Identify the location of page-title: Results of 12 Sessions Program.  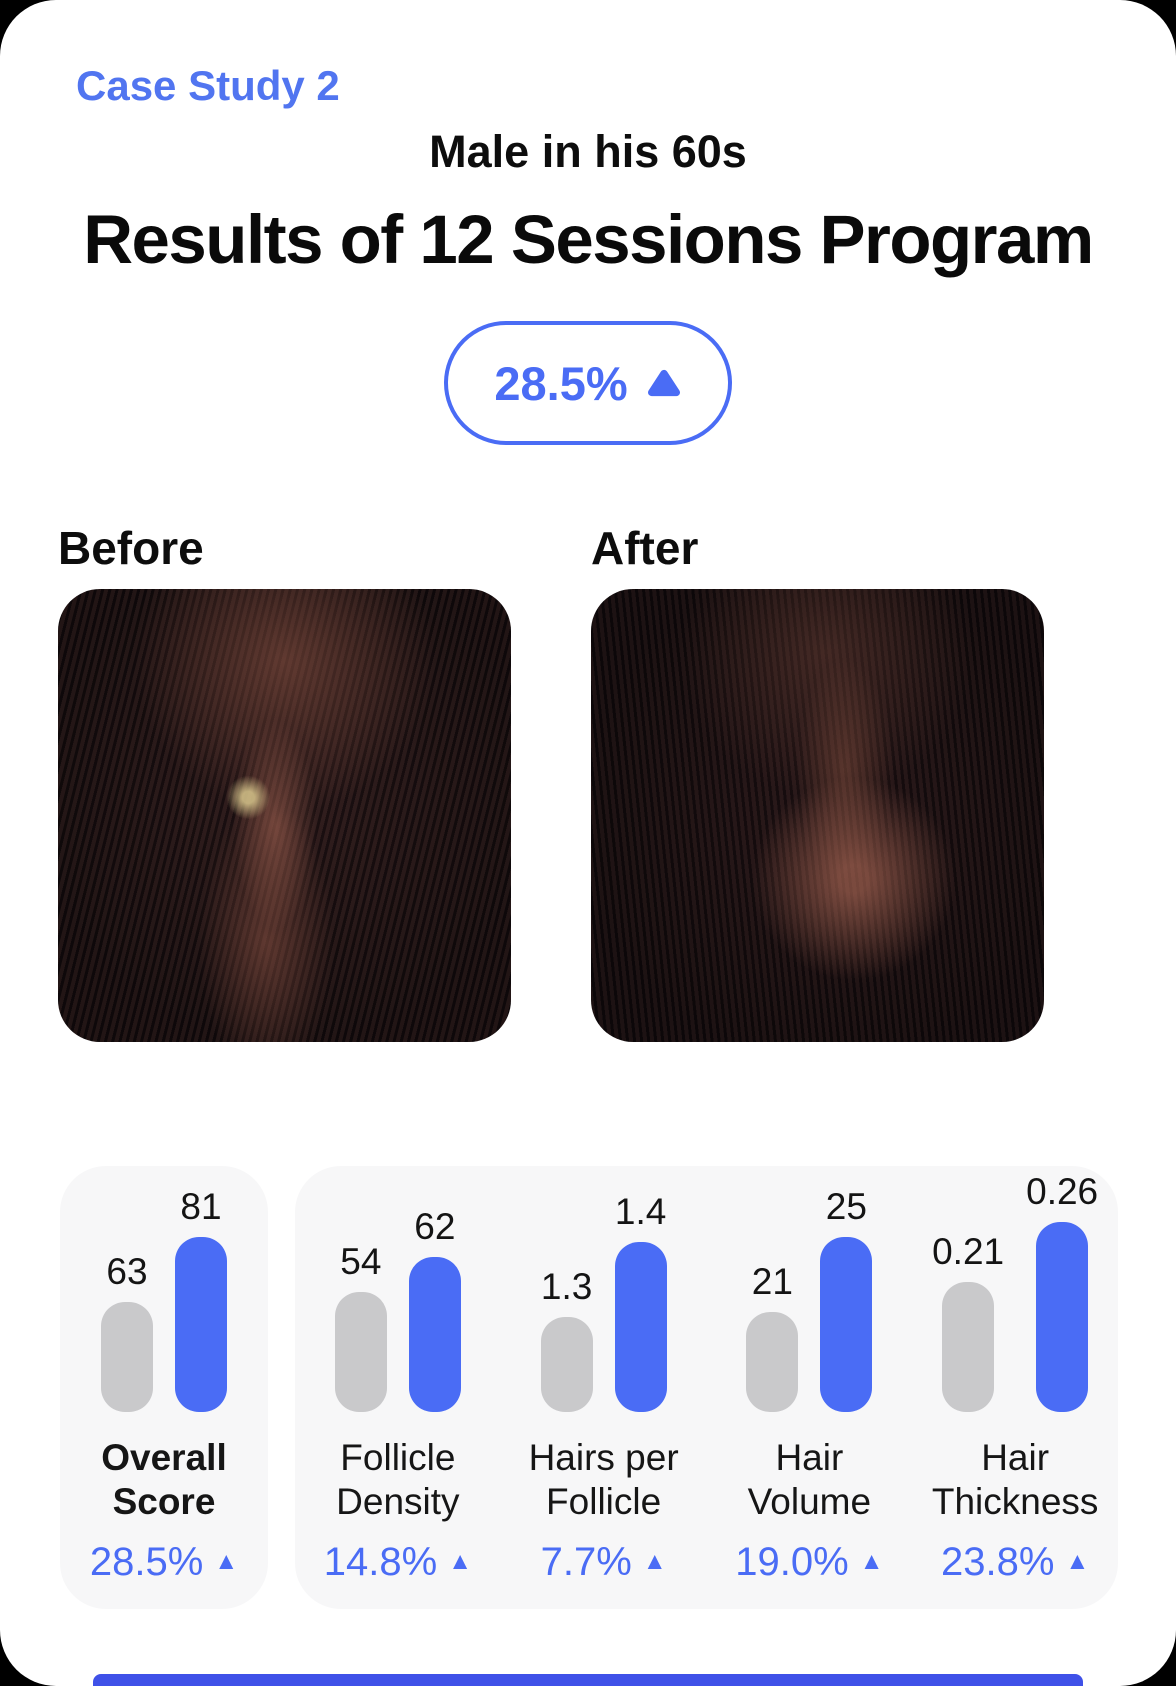
(588, 239).